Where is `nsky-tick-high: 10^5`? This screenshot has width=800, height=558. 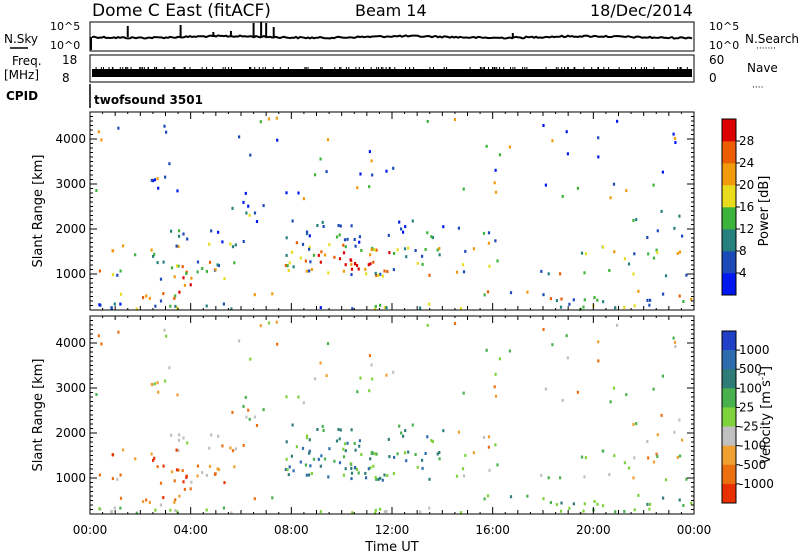 nsky-tick-high: 10^5 is located at coordinates (65, 26).